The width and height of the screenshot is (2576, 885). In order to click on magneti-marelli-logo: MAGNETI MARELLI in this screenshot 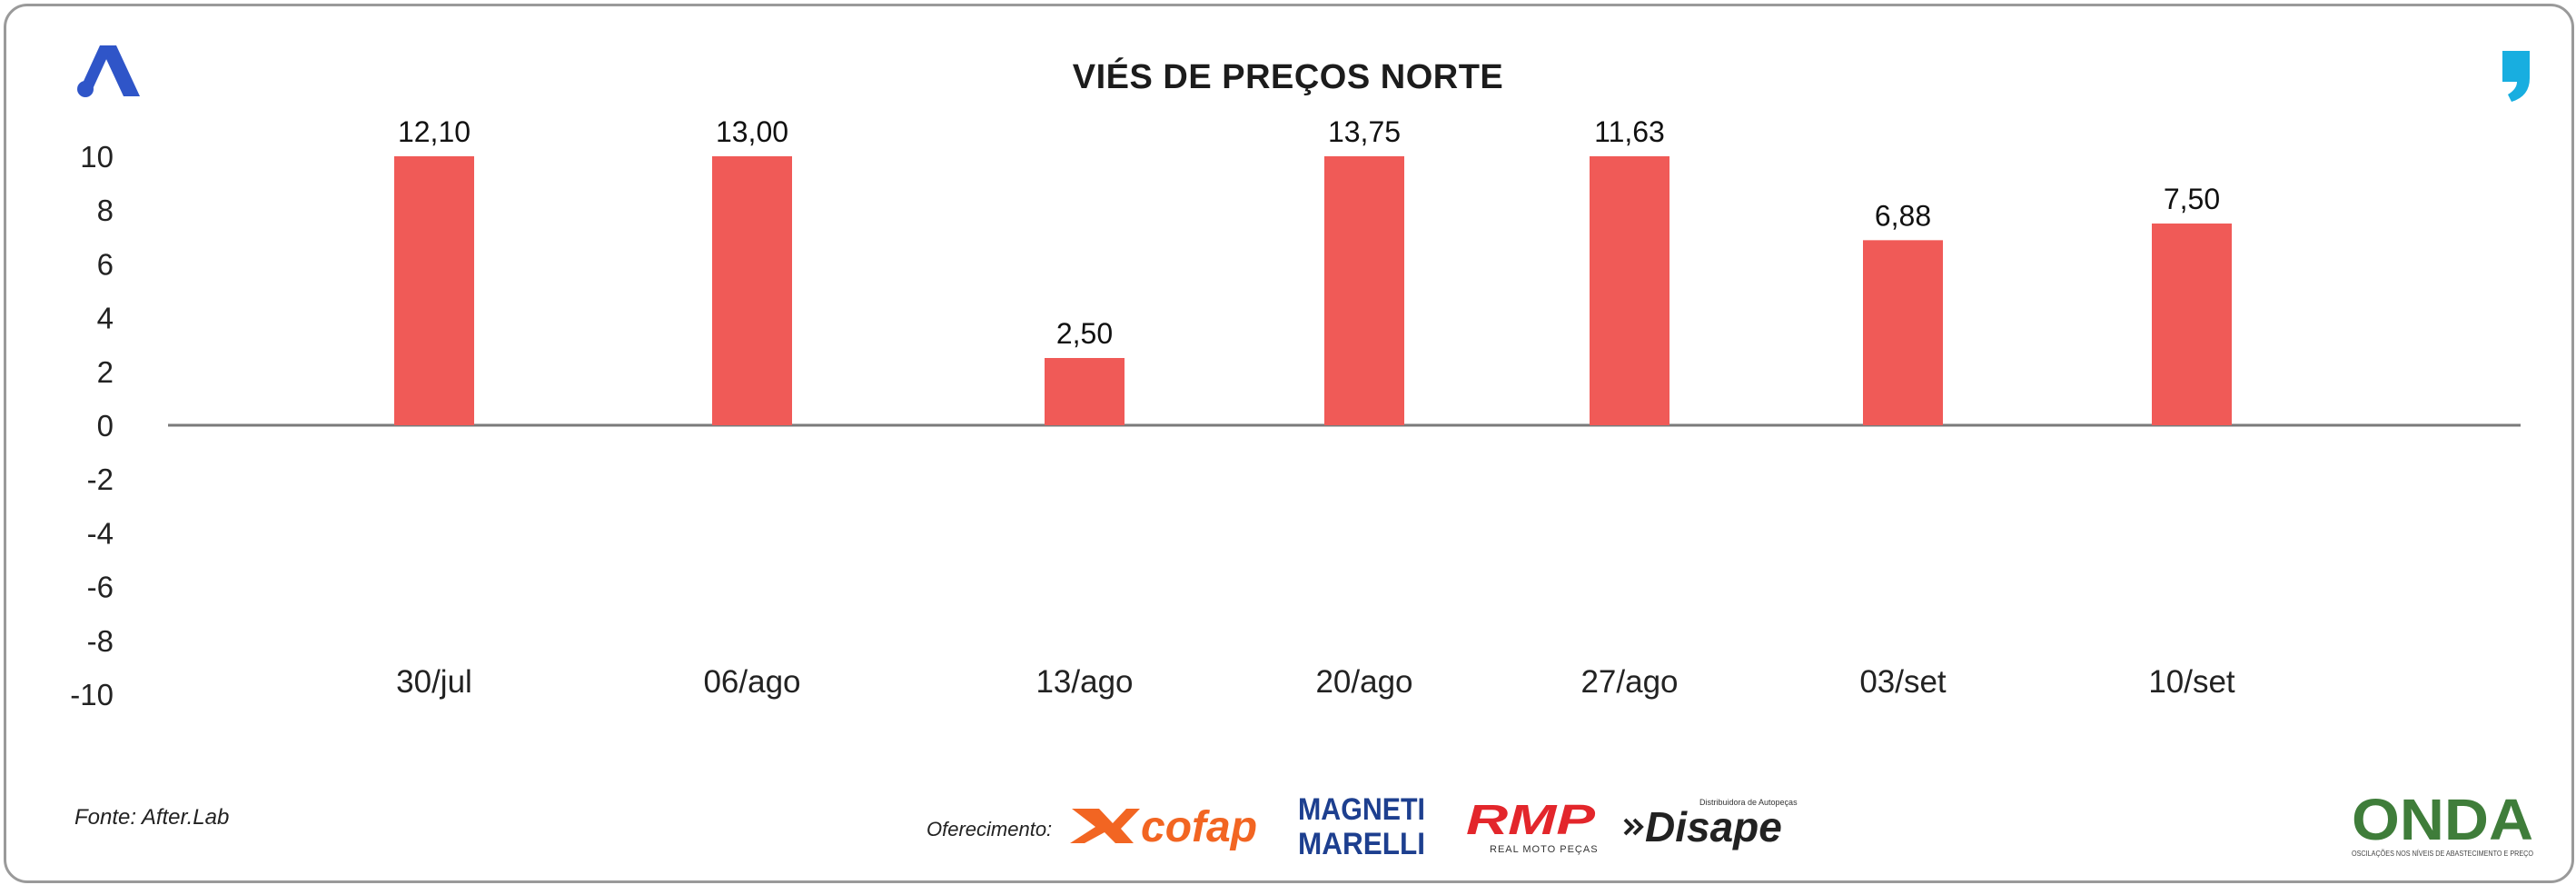, I will do `click(1361, 826)`.